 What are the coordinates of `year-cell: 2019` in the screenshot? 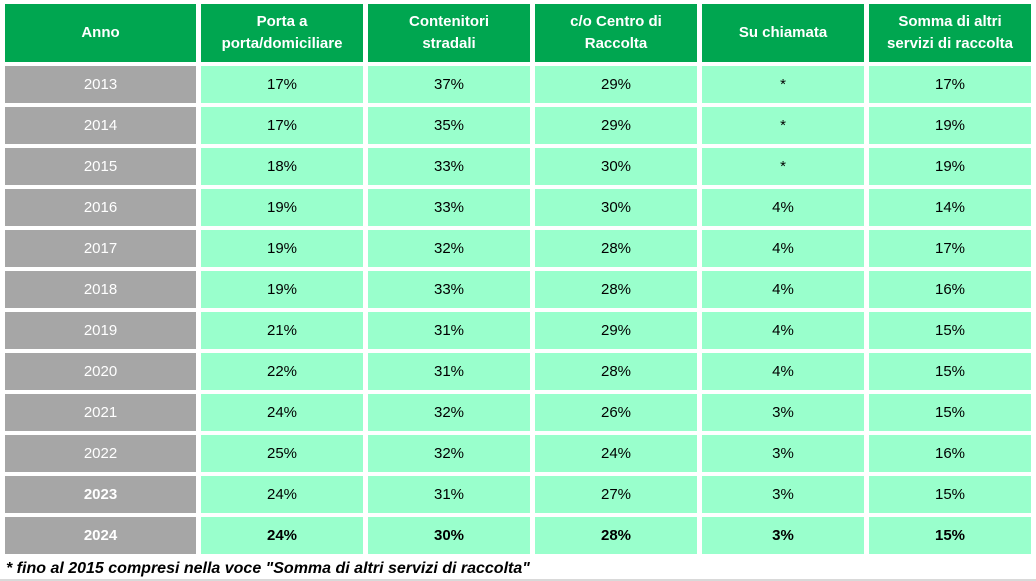 It's located at (100, 330).